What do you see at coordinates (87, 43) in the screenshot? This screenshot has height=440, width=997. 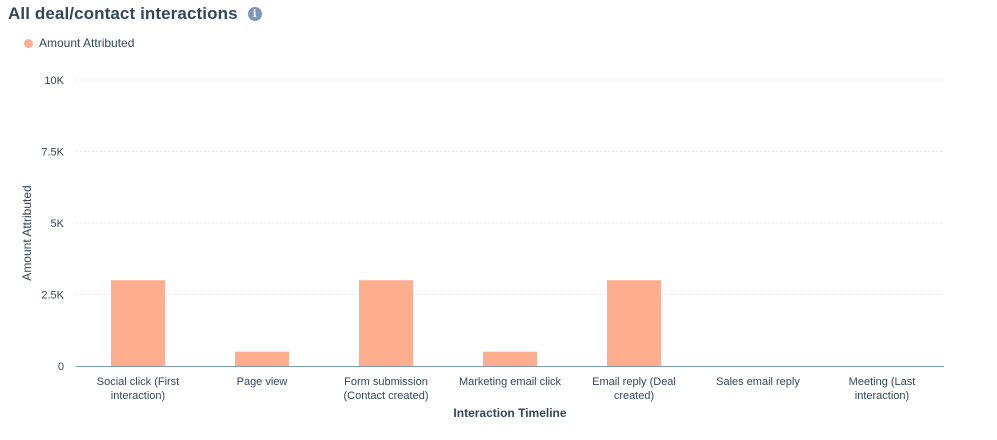 I see `legend-label: Amount Attributed` at bounding box center [87, 43].